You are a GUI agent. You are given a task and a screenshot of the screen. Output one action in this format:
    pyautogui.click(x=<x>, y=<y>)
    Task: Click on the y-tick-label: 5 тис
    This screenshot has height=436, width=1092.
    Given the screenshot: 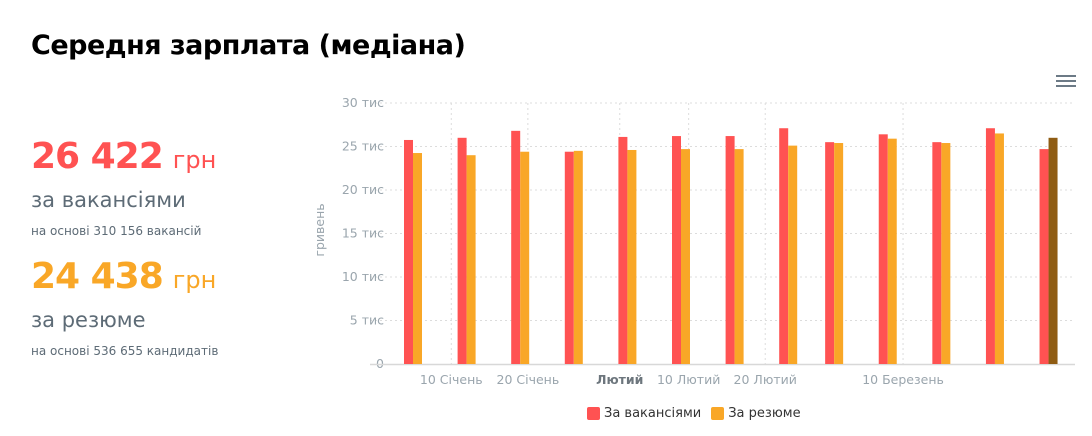 What is the action you would take?
    pyautogui.click(x=367, y=320)
    